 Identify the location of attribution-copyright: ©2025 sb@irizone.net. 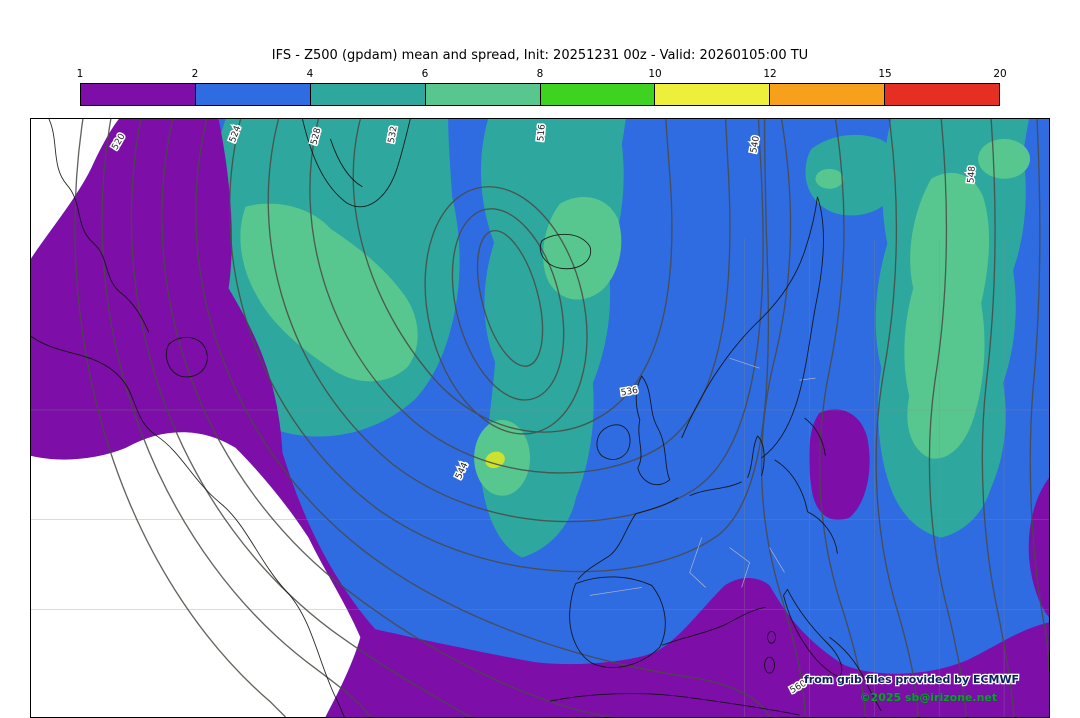
(929, 697).